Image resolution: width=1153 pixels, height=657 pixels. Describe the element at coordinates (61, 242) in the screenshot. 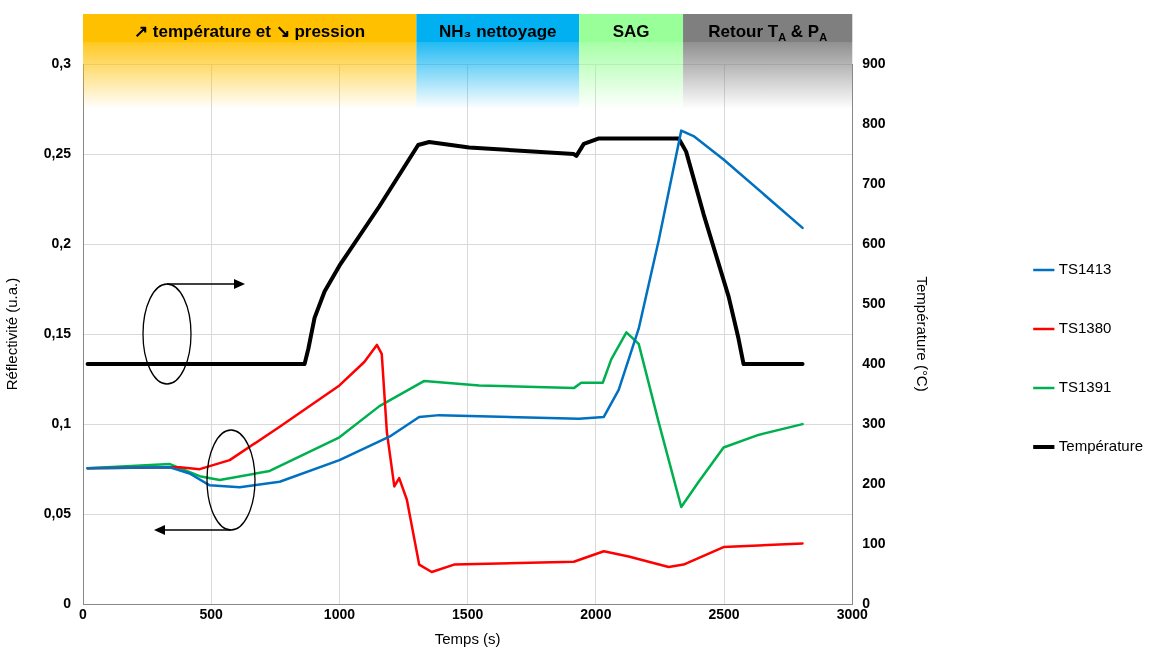

I see `y-tick-label: 0,2` at that location.